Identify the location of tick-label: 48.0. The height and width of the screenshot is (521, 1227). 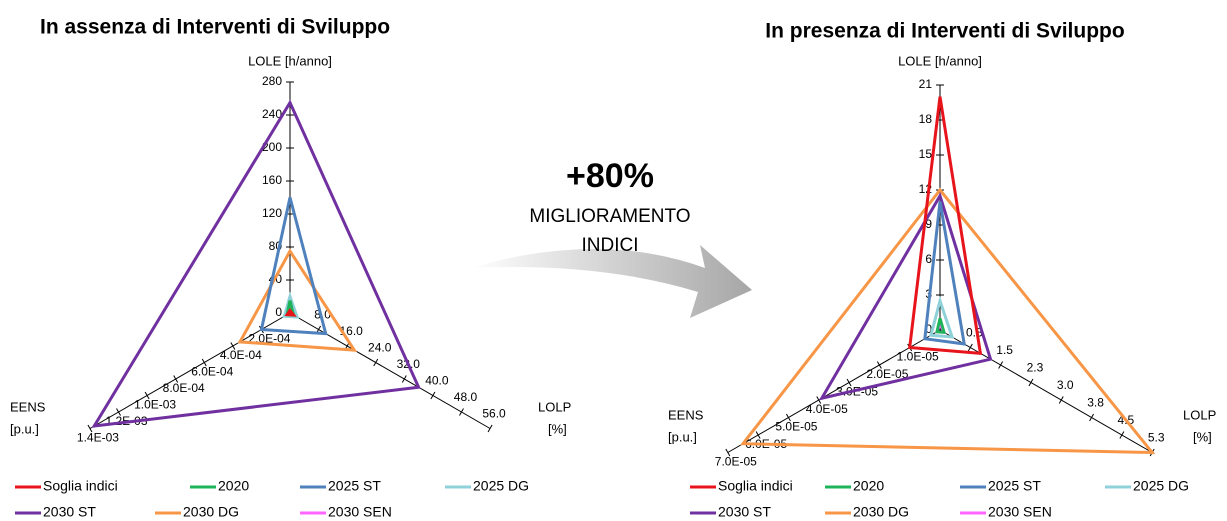
(466, 397).